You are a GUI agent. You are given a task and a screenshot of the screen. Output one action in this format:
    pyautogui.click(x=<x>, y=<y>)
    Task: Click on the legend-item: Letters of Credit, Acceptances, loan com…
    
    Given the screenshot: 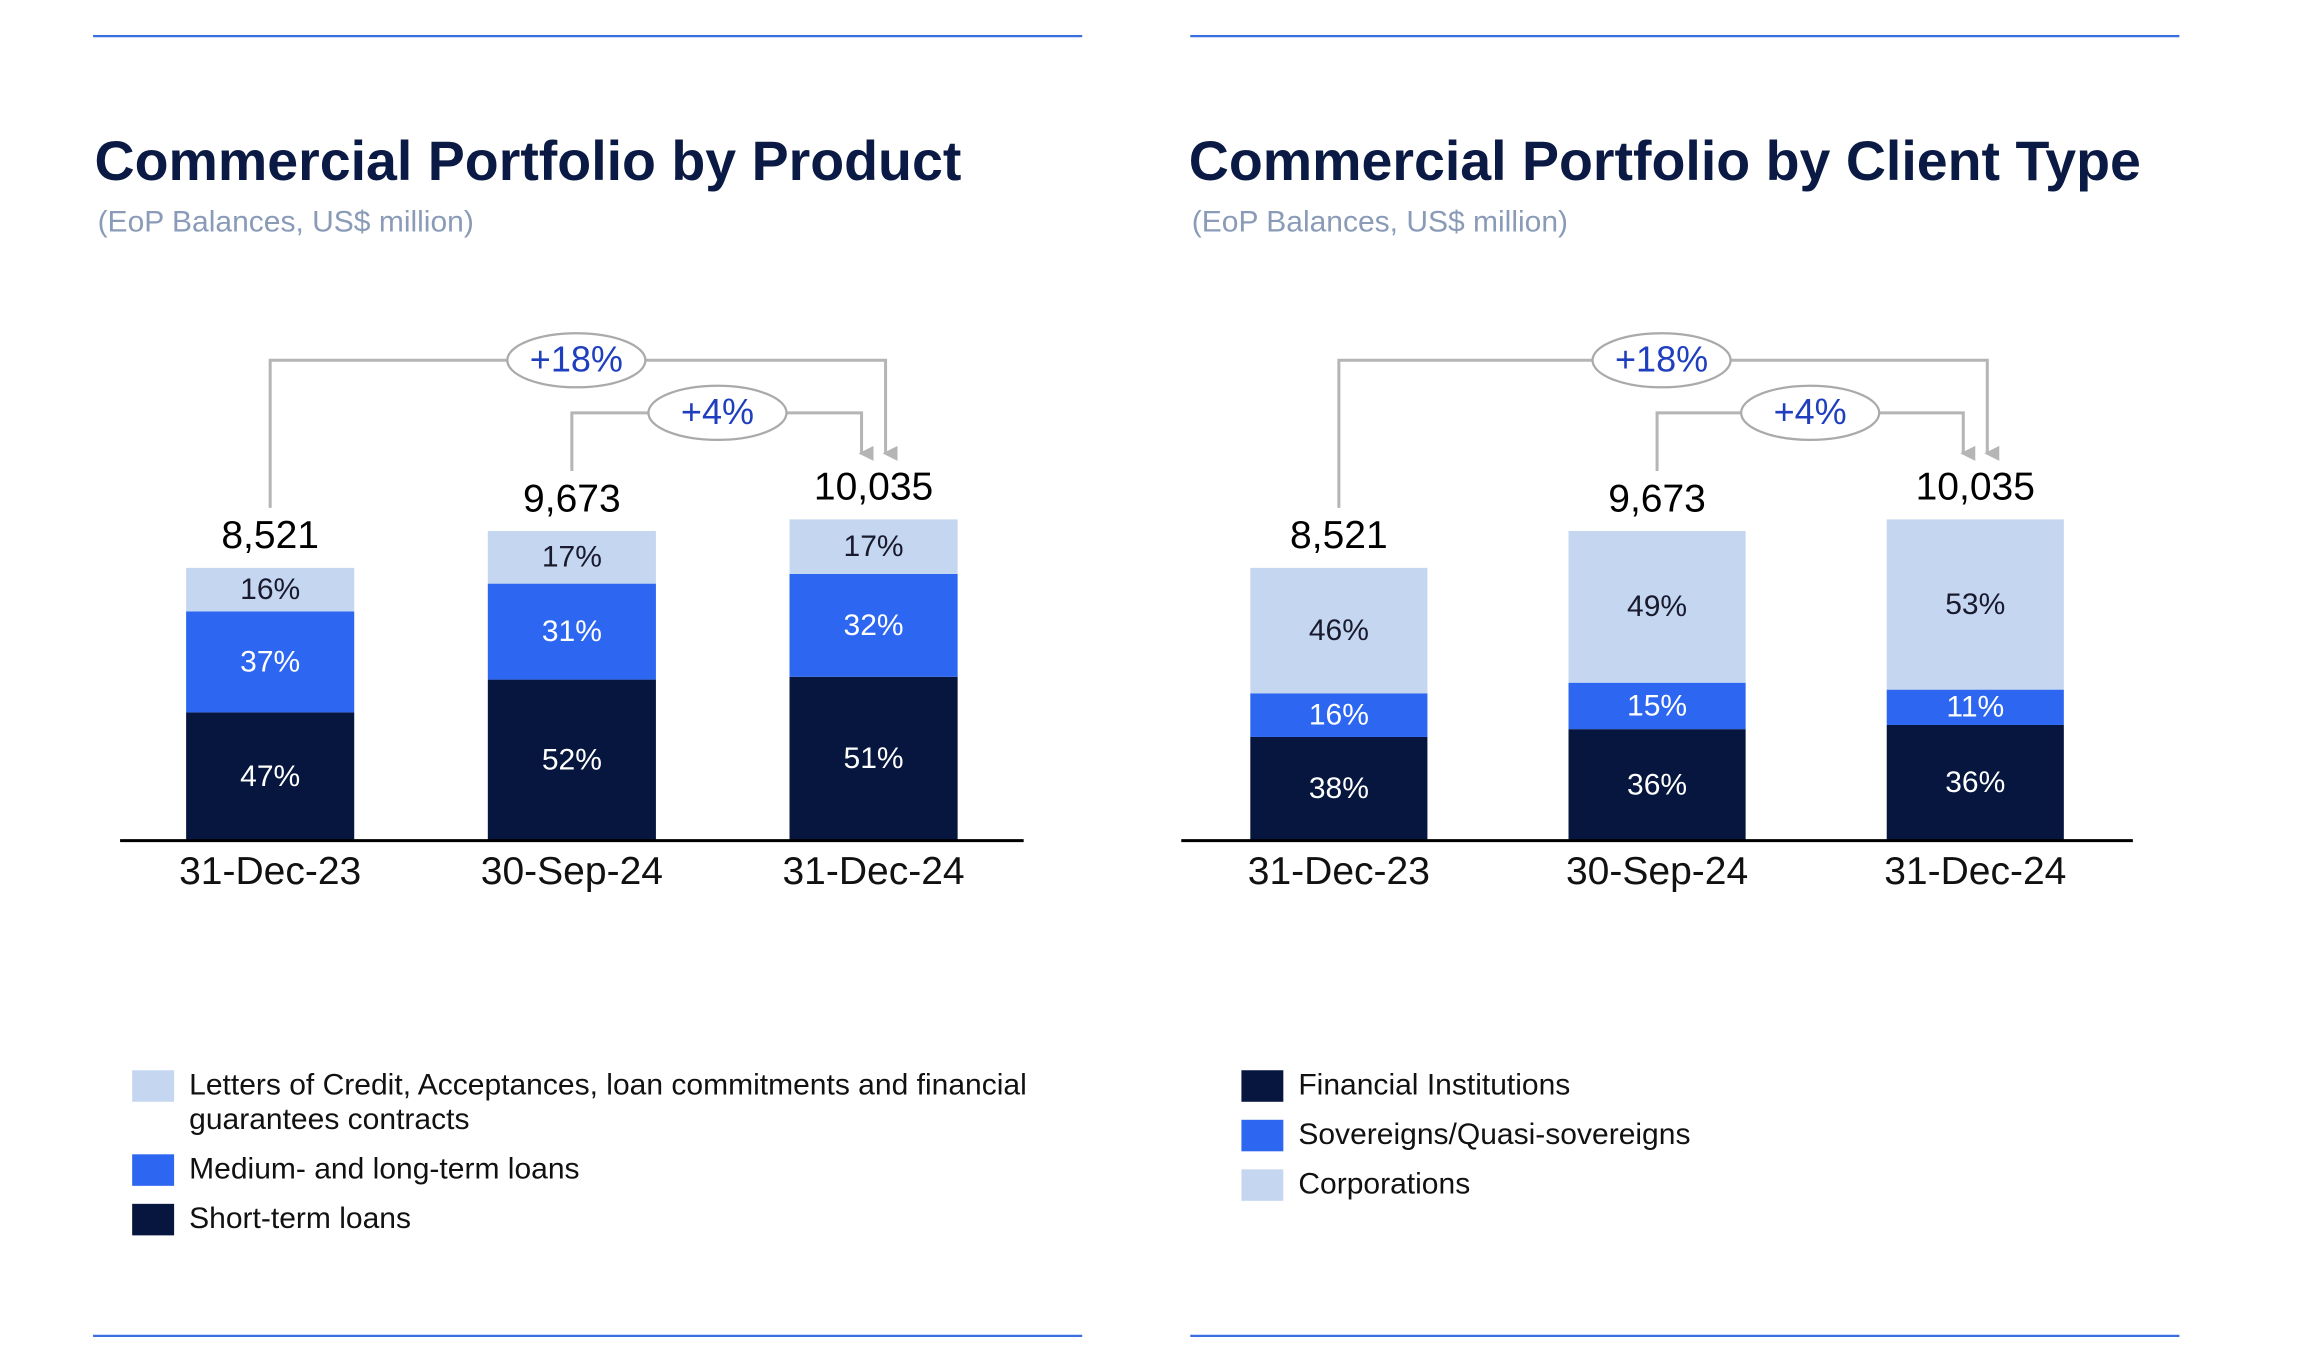 What is the action you would take?
    pyautogui.click(x=612, y=1103)
    